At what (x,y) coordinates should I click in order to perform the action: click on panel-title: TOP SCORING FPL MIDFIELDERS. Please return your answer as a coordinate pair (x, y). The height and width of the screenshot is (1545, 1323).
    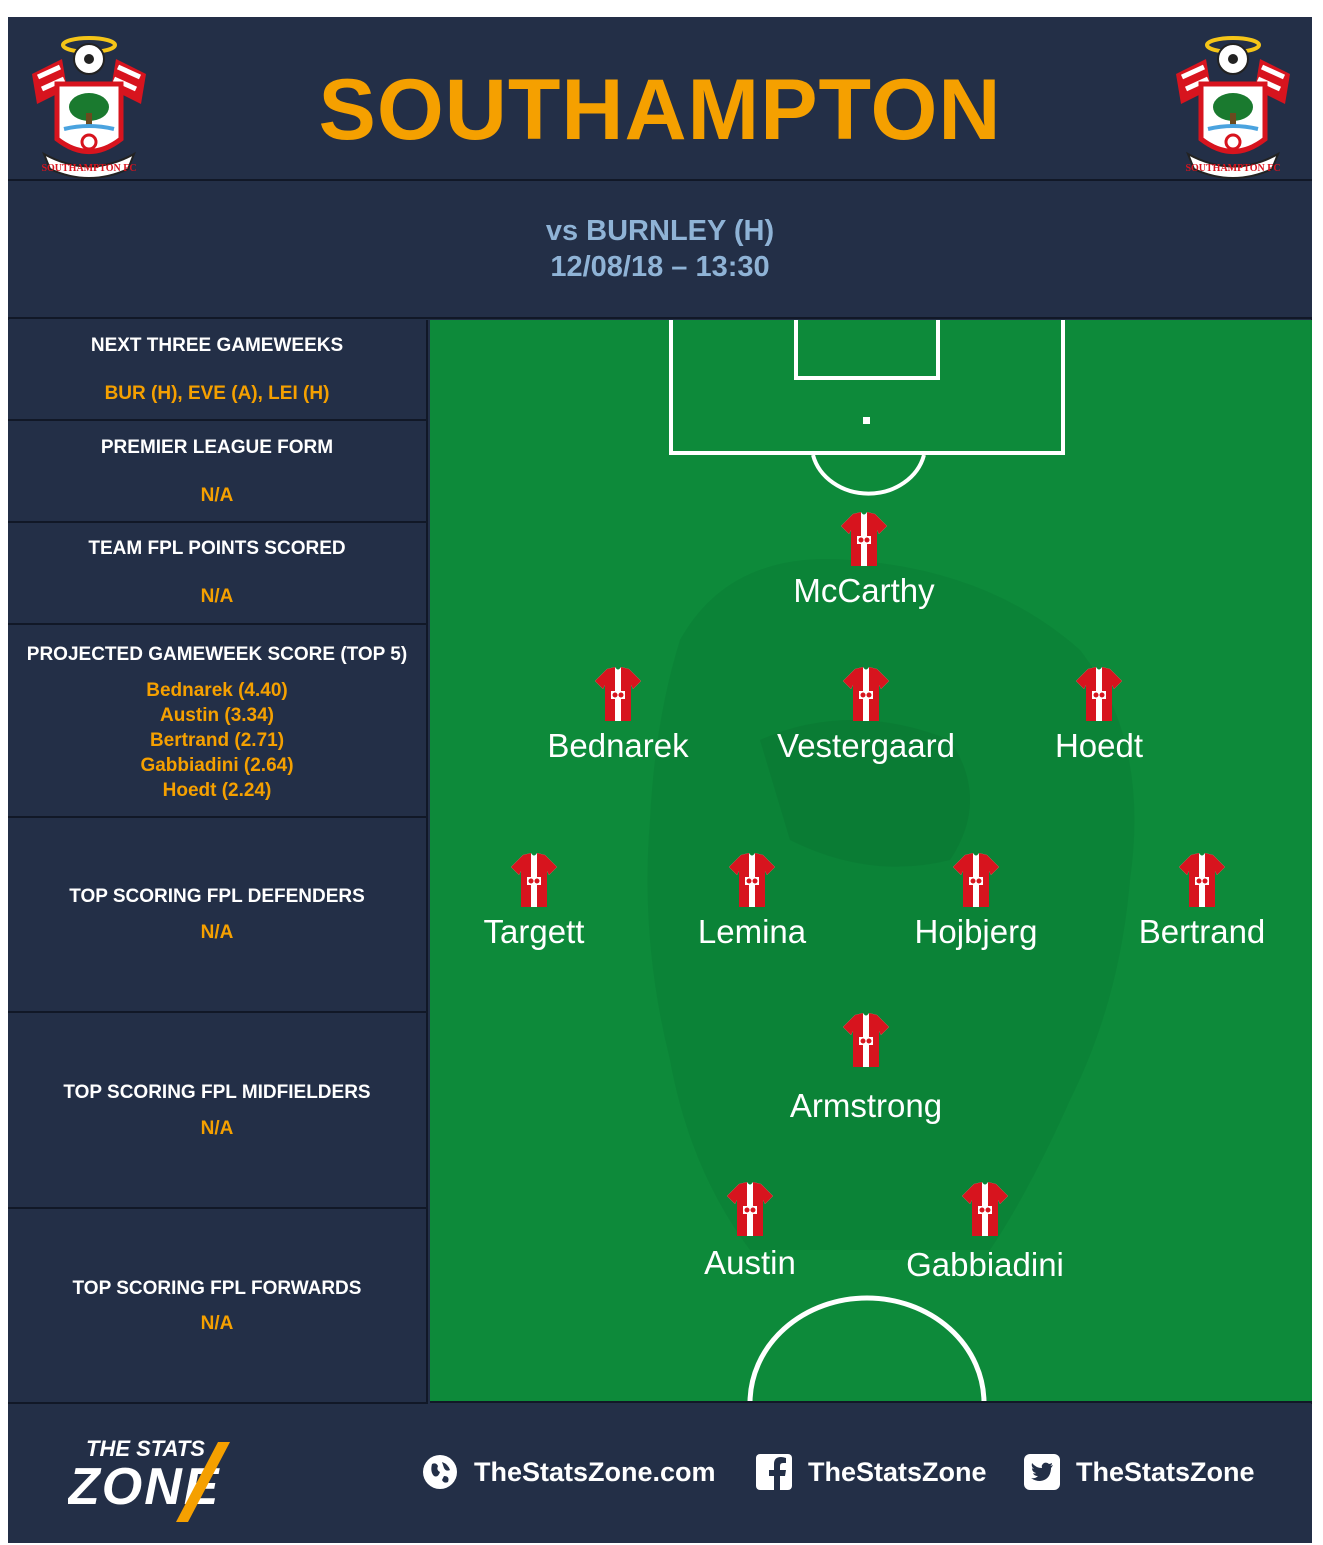
    Looking at the image, I should click on (217, 1092).